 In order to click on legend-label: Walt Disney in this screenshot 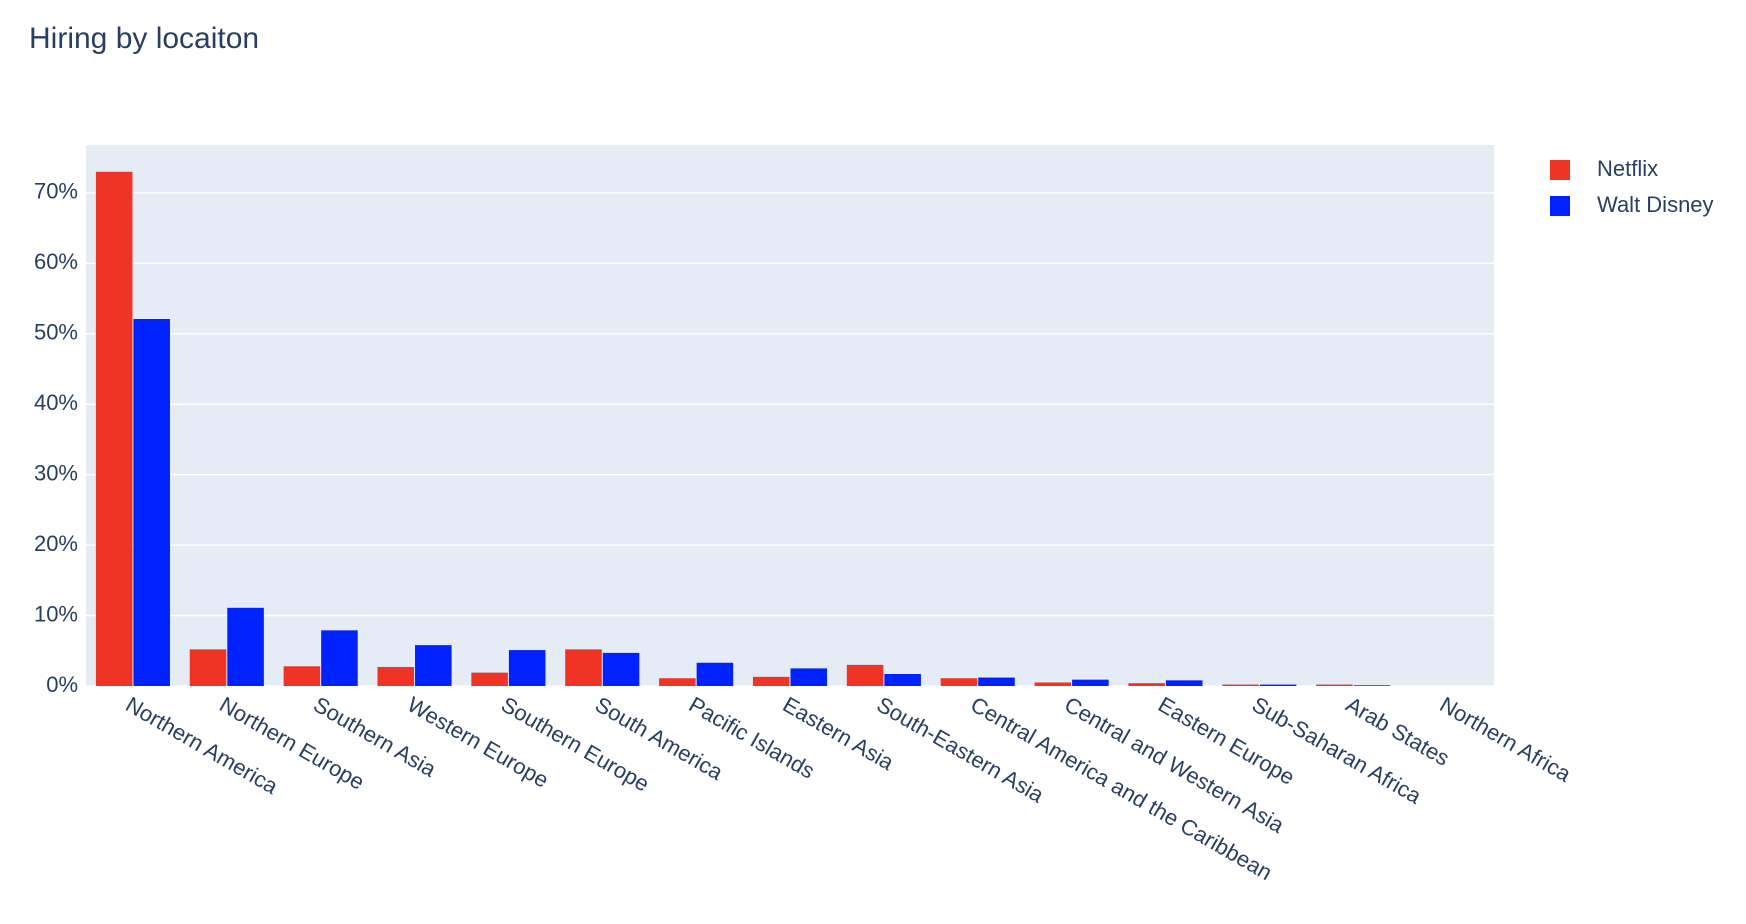, I will do `click(1655, 204)`.